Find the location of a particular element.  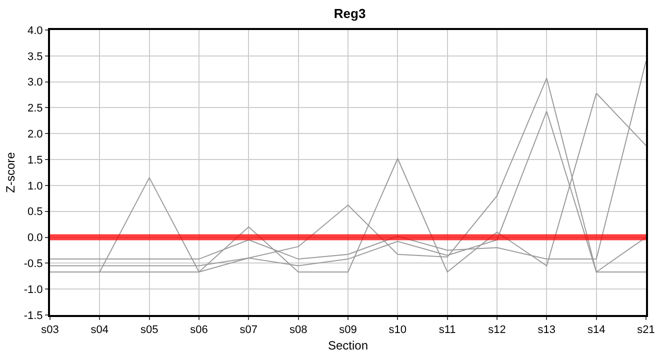

x-tick-label: s03 is located at coordinates (50, 330).